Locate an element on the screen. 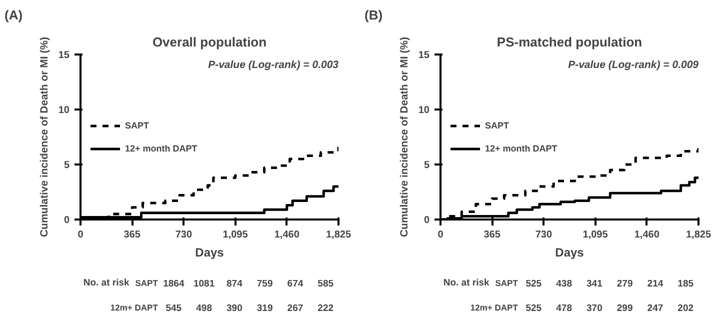 Image resolution: width=720 pixels, height=320 pixels. text: (A) is located at coordinates (13, 15).